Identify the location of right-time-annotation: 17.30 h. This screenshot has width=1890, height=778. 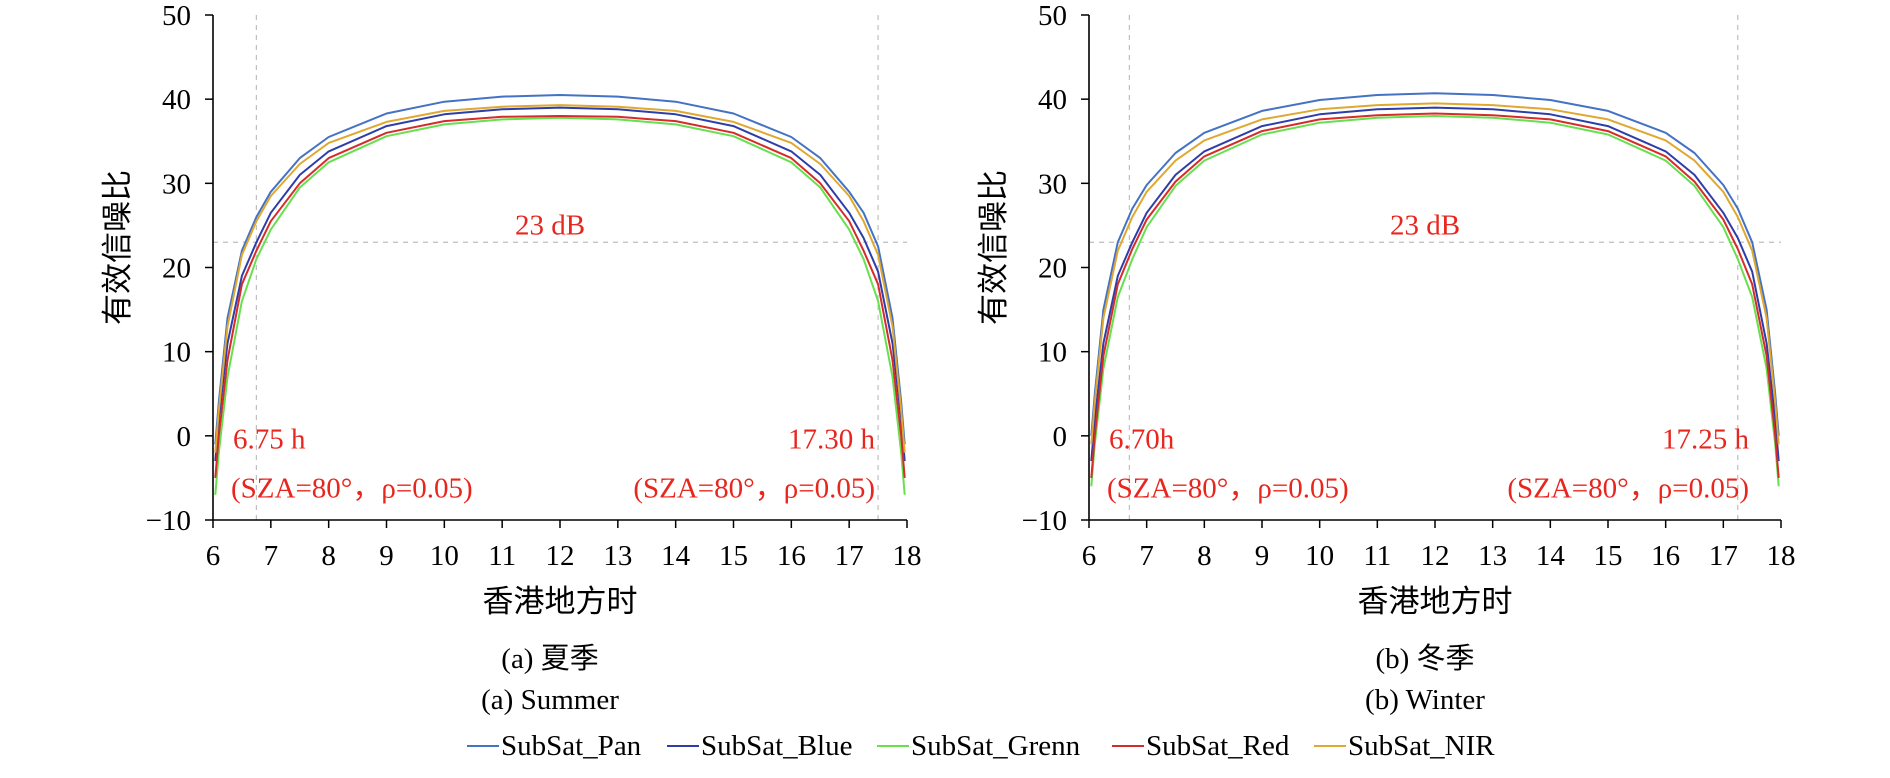
(832, 439).